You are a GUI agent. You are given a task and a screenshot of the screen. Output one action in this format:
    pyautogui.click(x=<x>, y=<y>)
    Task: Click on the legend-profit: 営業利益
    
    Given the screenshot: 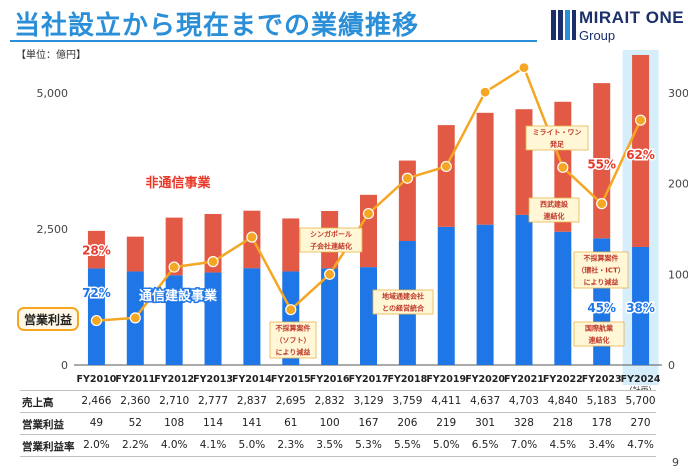 What is the action you would take?
    pyautogui.click(x=48, y=319)
    